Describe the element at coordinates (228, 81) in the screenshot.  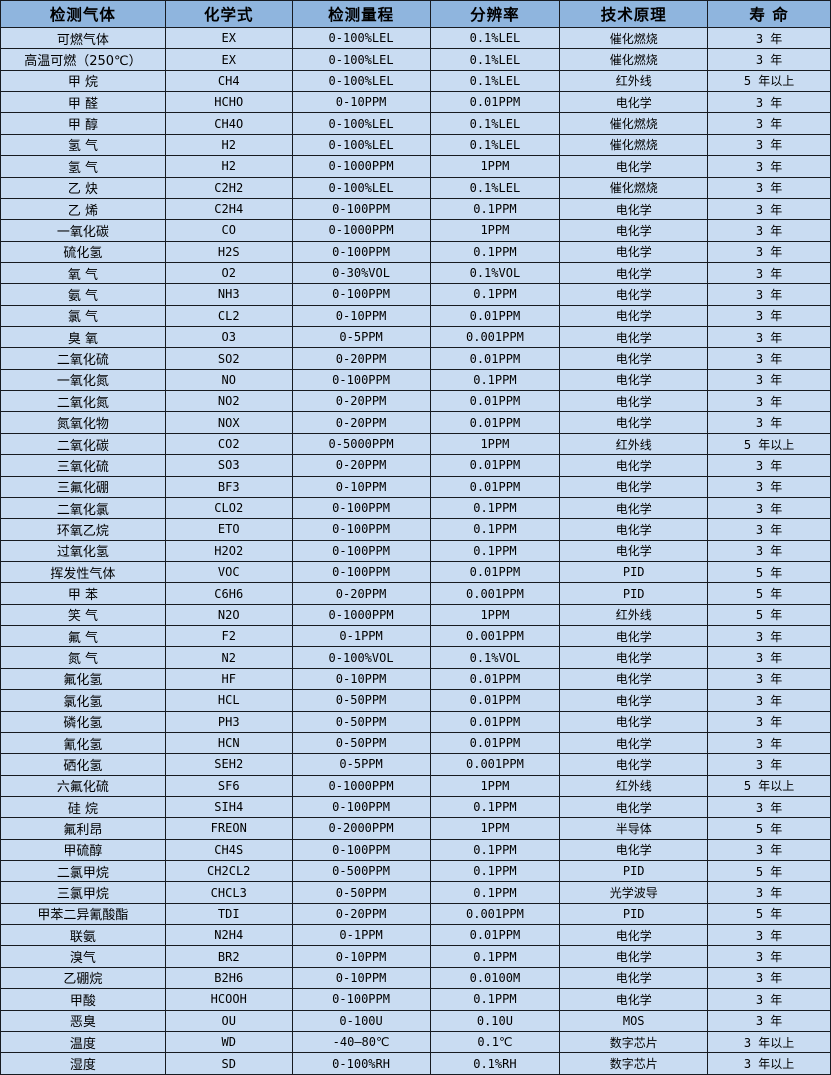
I see `table-cell: CH4` at that location.